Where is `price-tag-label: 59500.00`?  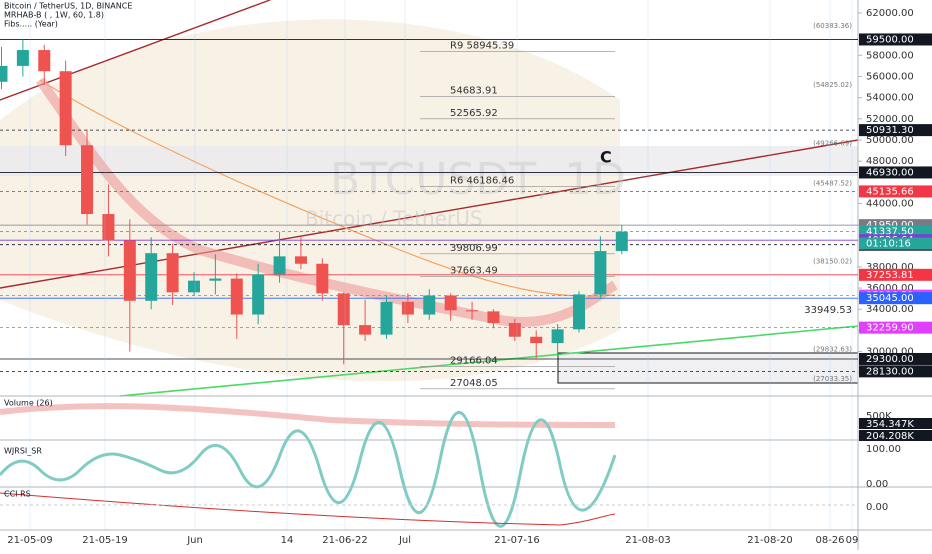 price-tag-label: 59500.00 is located at coordinates (890, 39).